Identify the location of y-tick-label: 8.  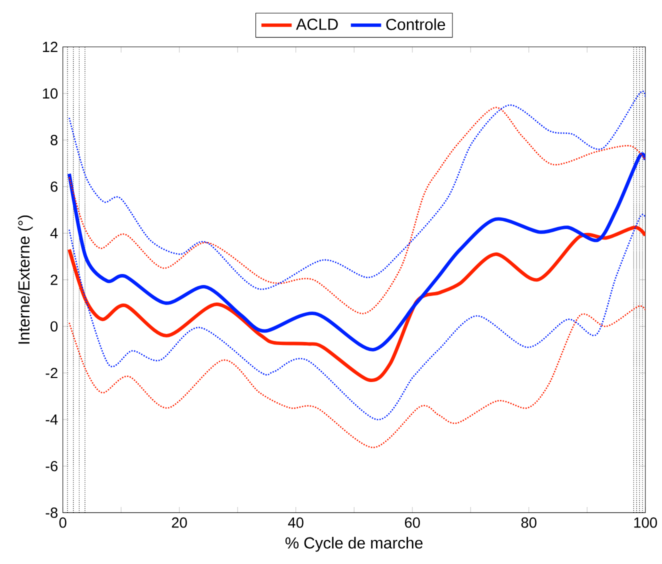
(54, 140).